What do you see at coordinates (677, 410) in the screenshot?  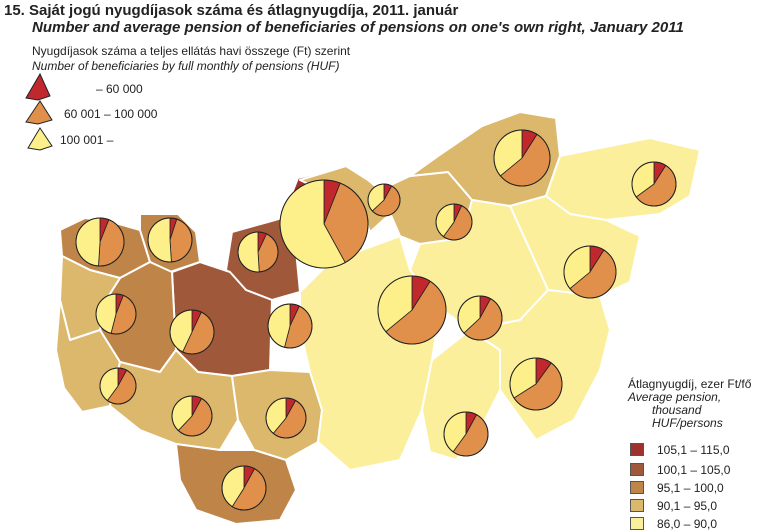 I see `color-legend-title-english-2: thousand` at bounding box center [677, 410].